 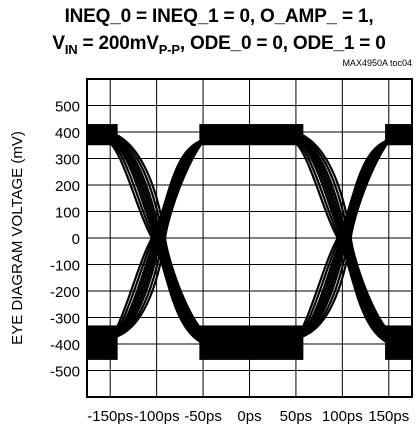 I want to click on y-tick-label: 400, so click(x=67, y=133).